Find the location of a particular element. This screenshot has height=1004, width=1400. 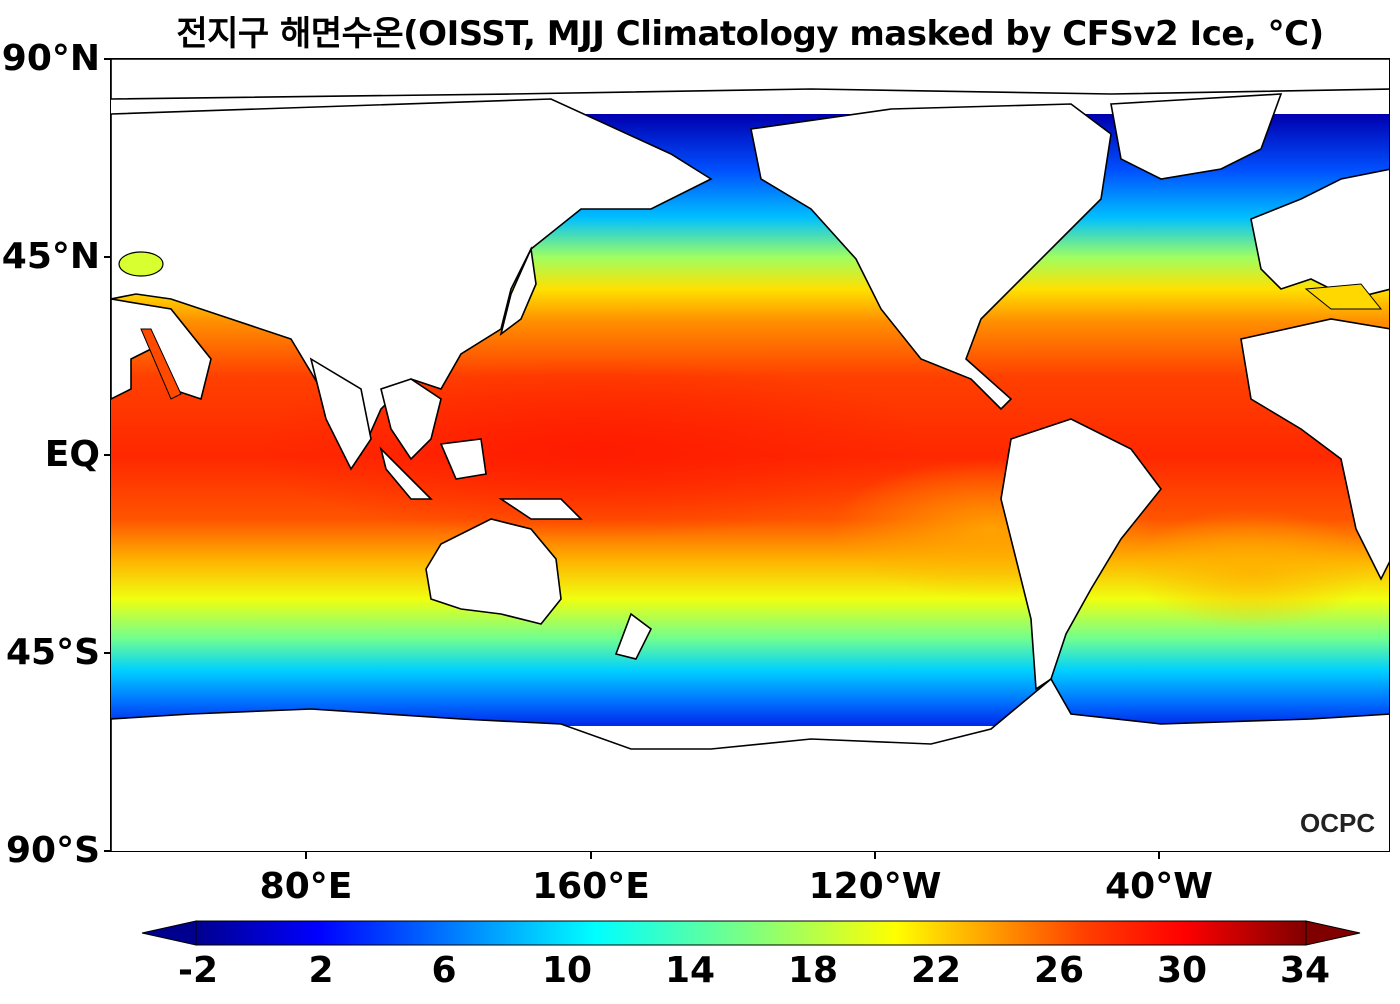

x-label-40w: 40°W is located at coordinates (1159, 886).